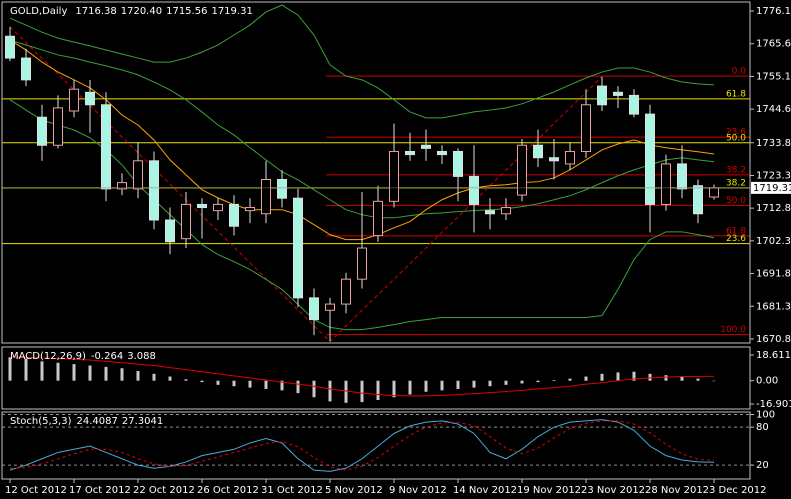 This screenshot has height=499, width=791. I want to click on panel-plot, so click(376, 443).